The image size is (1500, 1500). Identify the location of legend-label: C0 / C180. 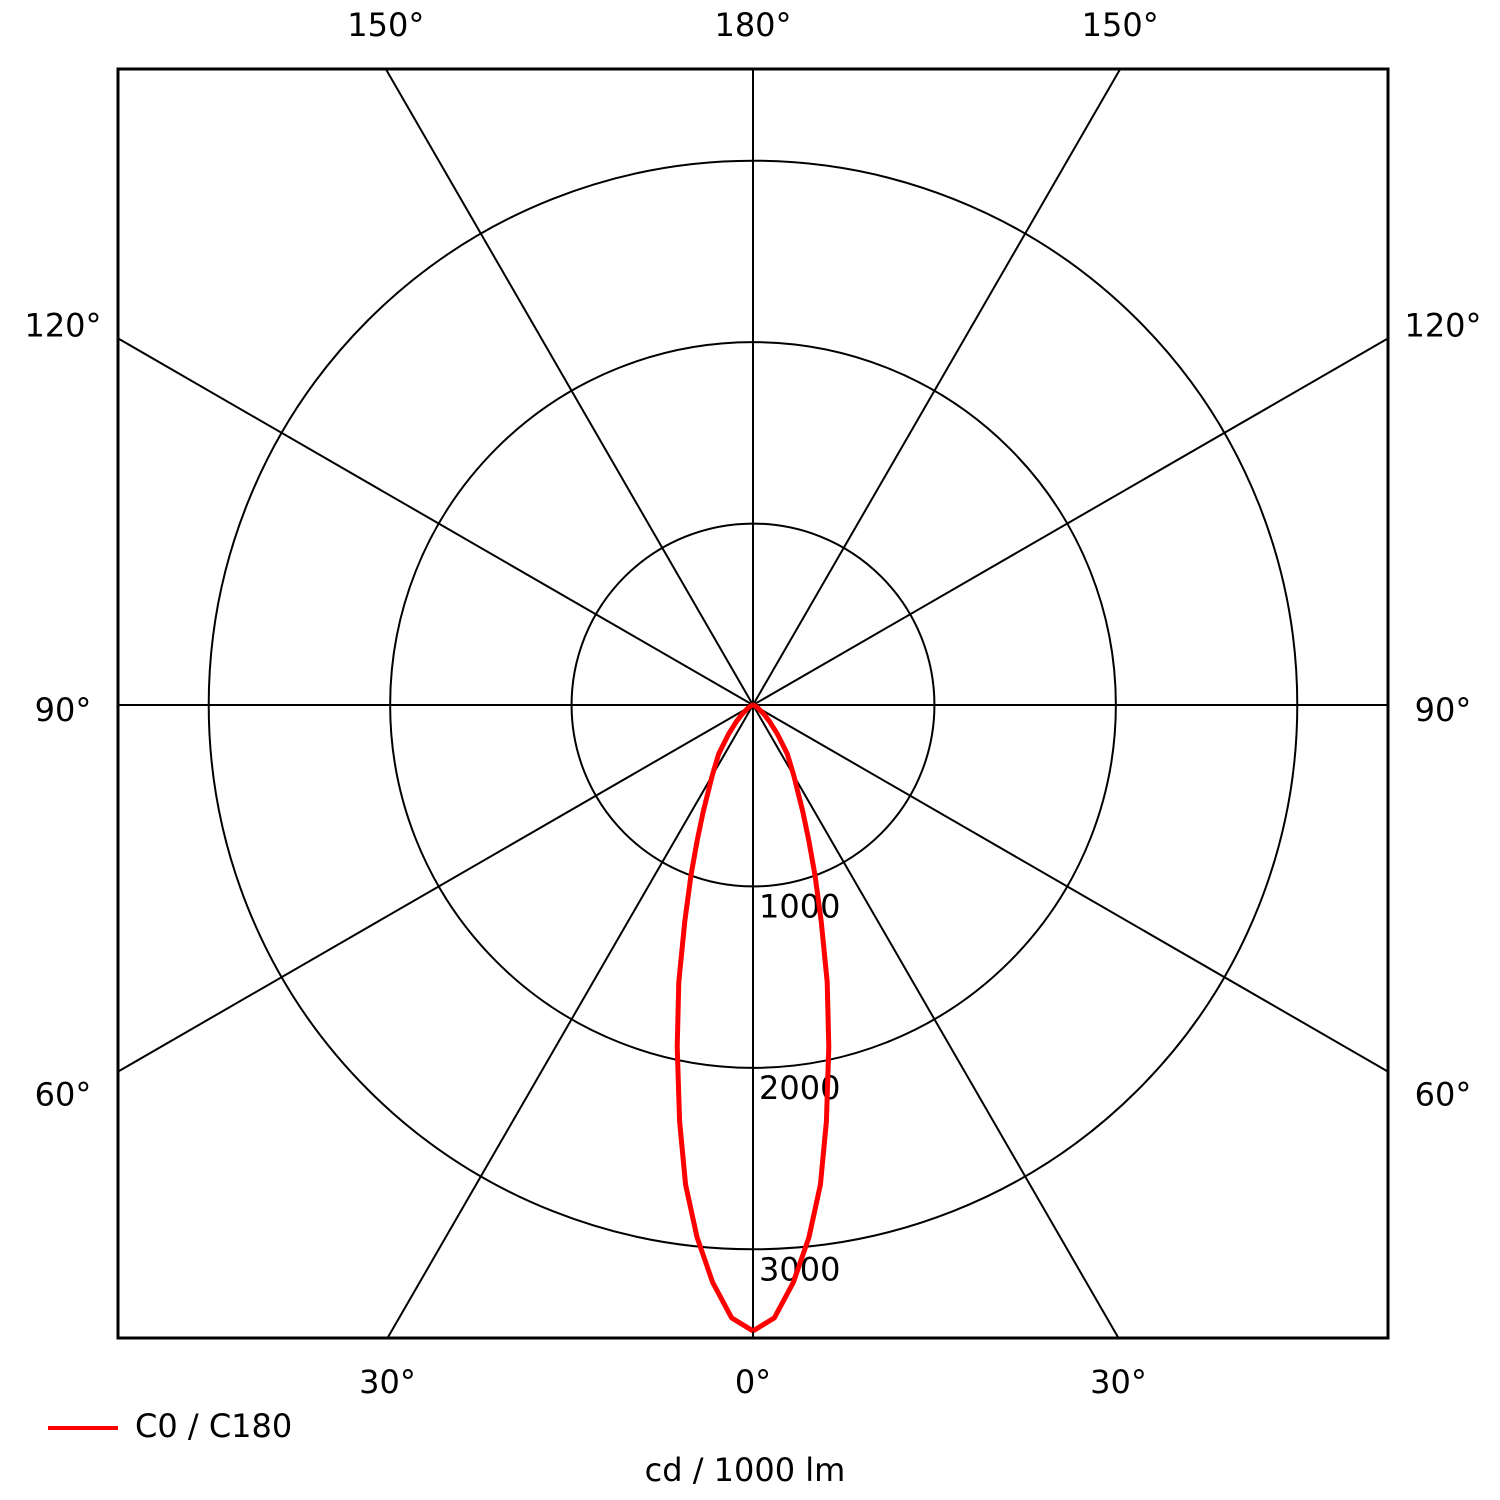
(213, 1426).